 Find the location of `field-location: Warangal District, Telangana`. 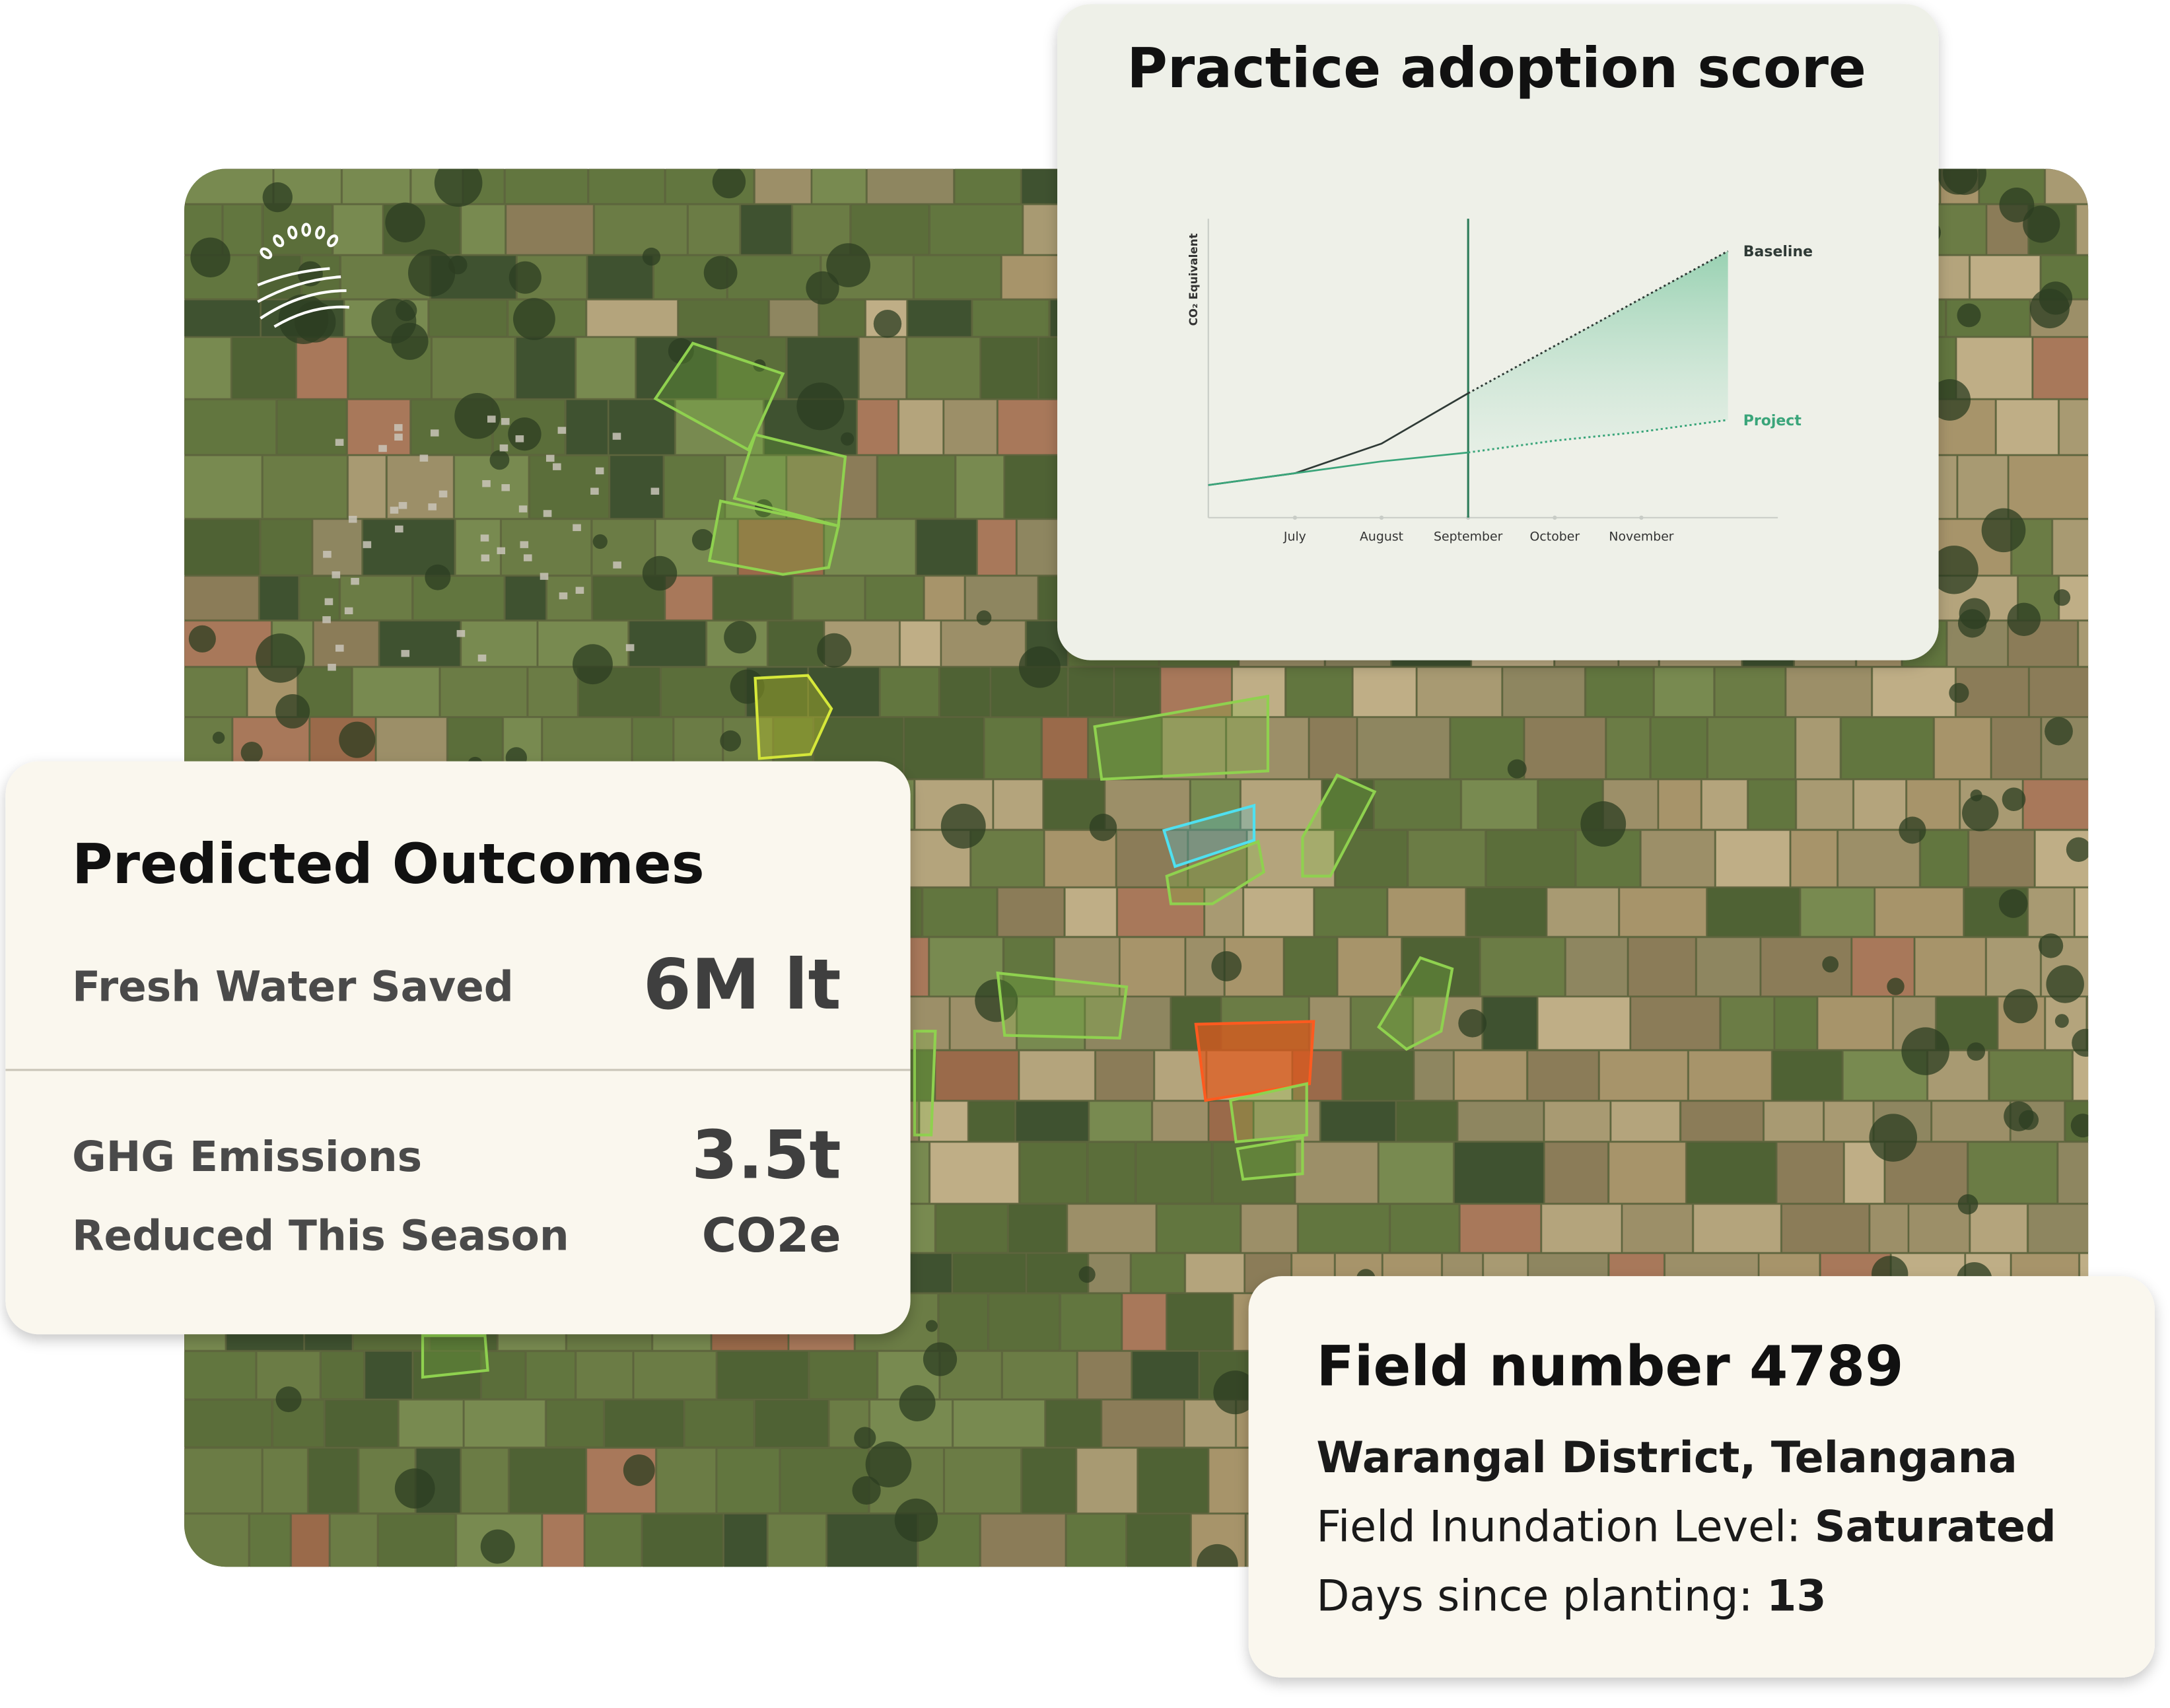

field-location: Warangal District, Telangana is located at coordinates (1666, 1458).